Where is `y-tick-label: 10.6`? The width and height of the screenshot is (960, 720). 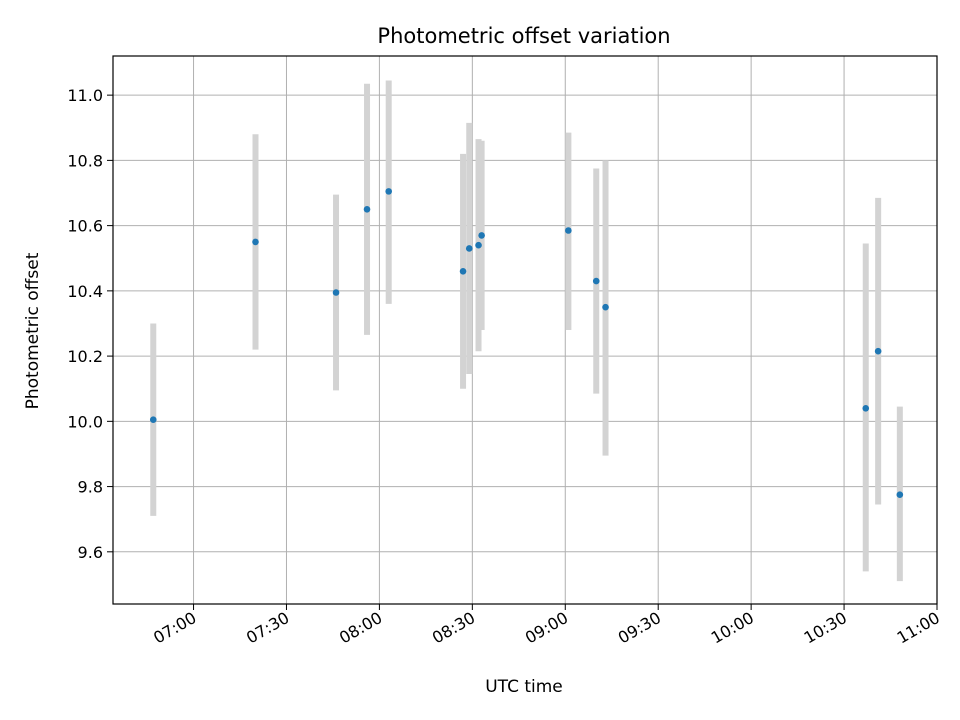
y-tick-label: 10.6 is located at coordinates (85, 226).